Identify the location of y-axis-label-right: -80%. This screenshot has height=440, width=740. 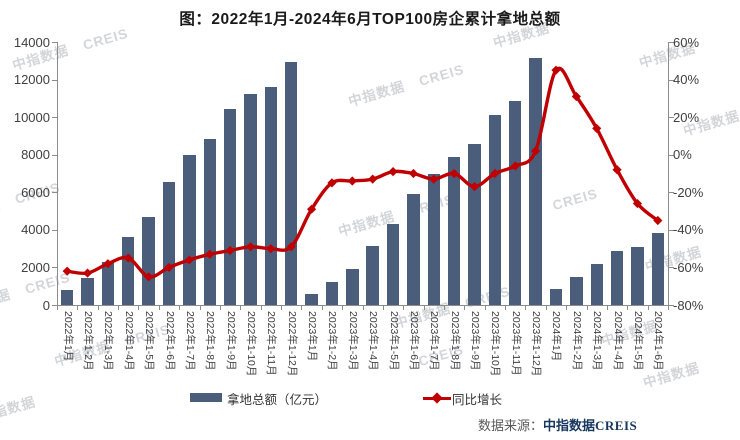
(688, 305).